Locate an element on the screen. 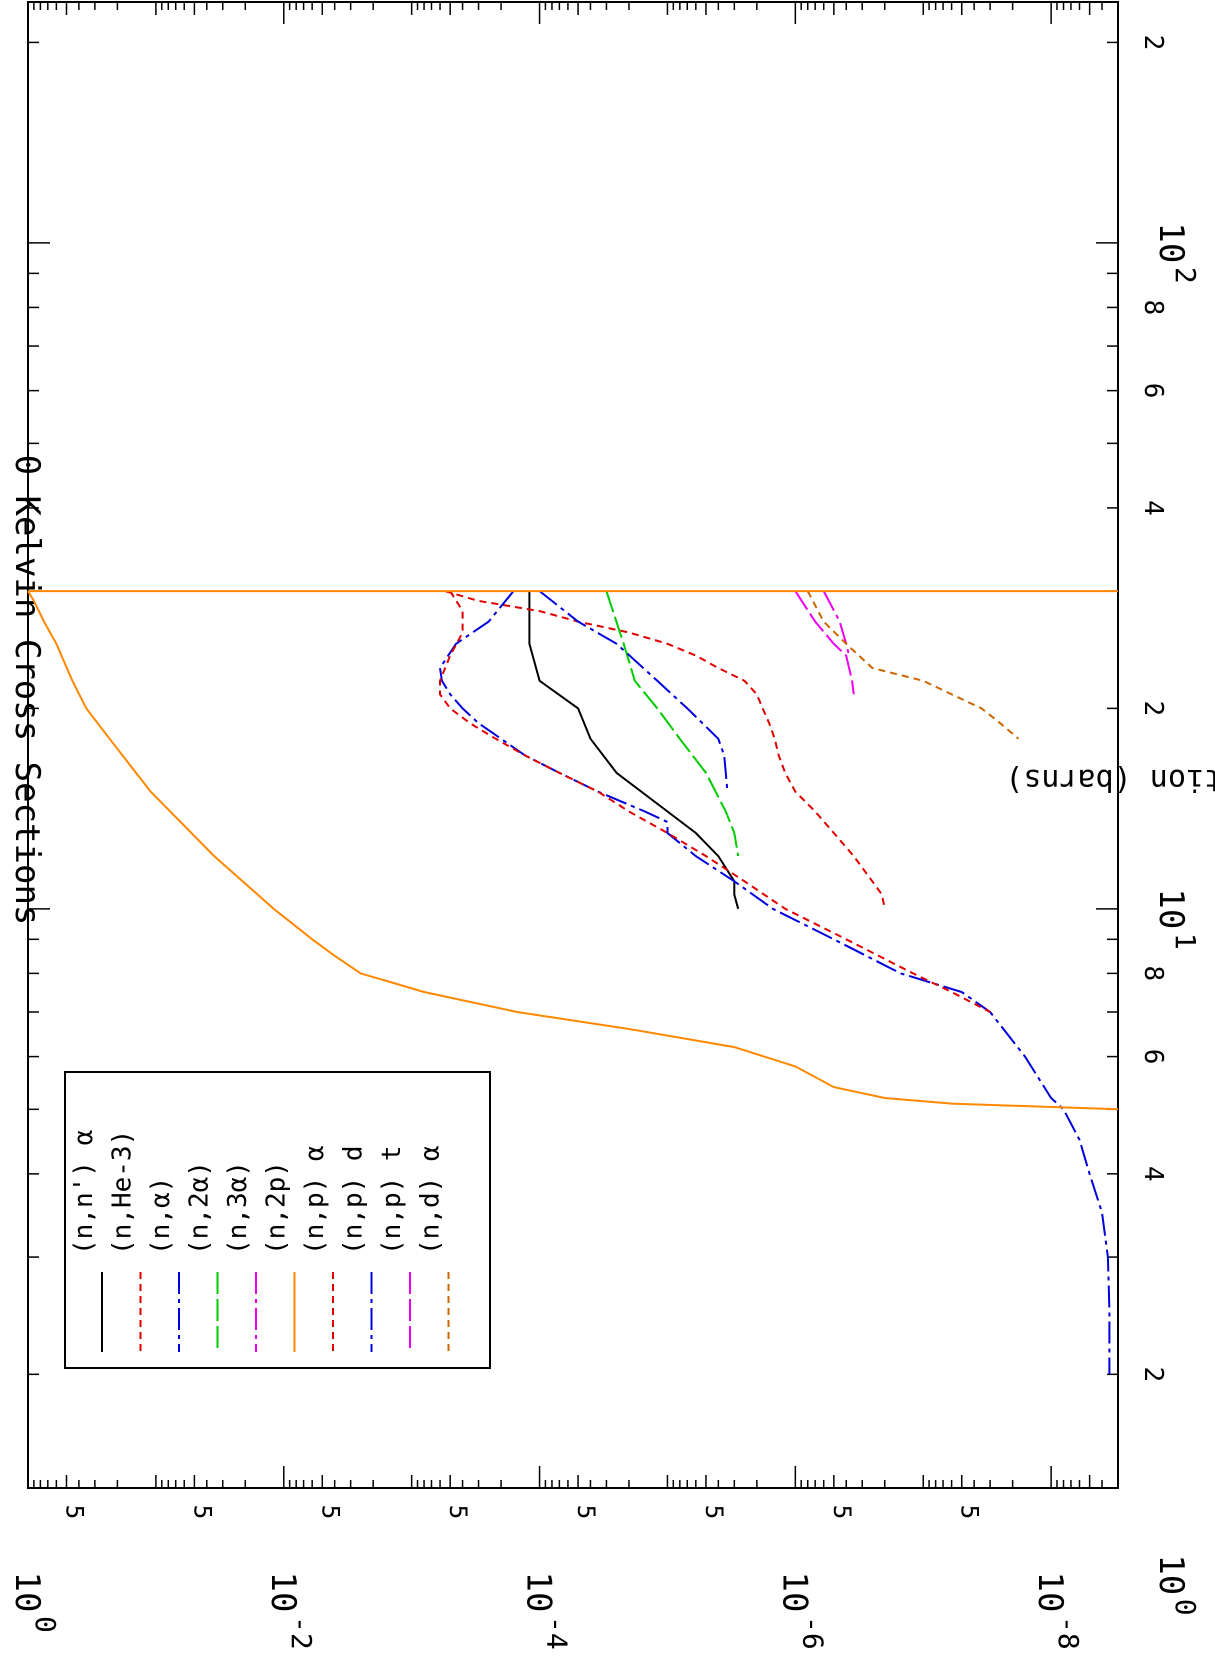 The height and width of the screenshot is (1656, 1215). y-major-tick-exp: -2 is located at coordinates (301, 1633).